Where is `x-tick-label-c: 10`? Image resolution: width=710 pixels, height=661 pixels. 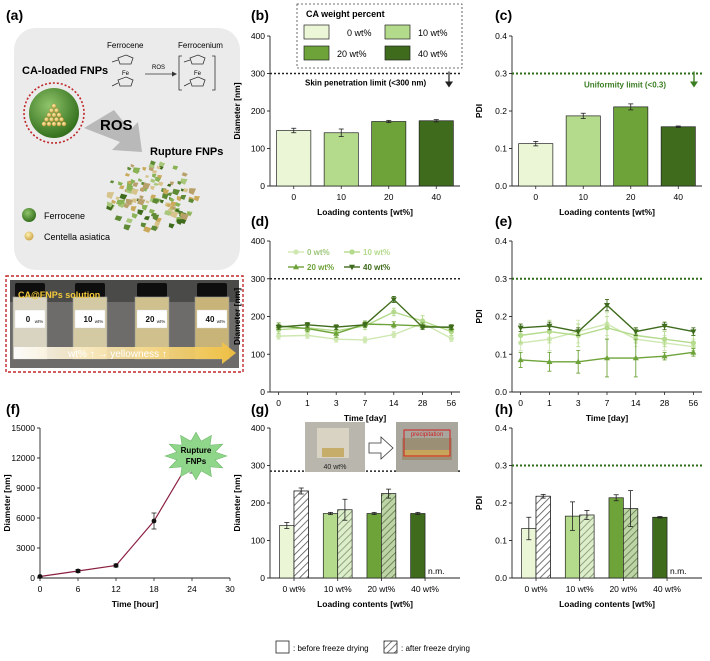 x-tick-label-c: 10 is located at coordinates (584, 197).